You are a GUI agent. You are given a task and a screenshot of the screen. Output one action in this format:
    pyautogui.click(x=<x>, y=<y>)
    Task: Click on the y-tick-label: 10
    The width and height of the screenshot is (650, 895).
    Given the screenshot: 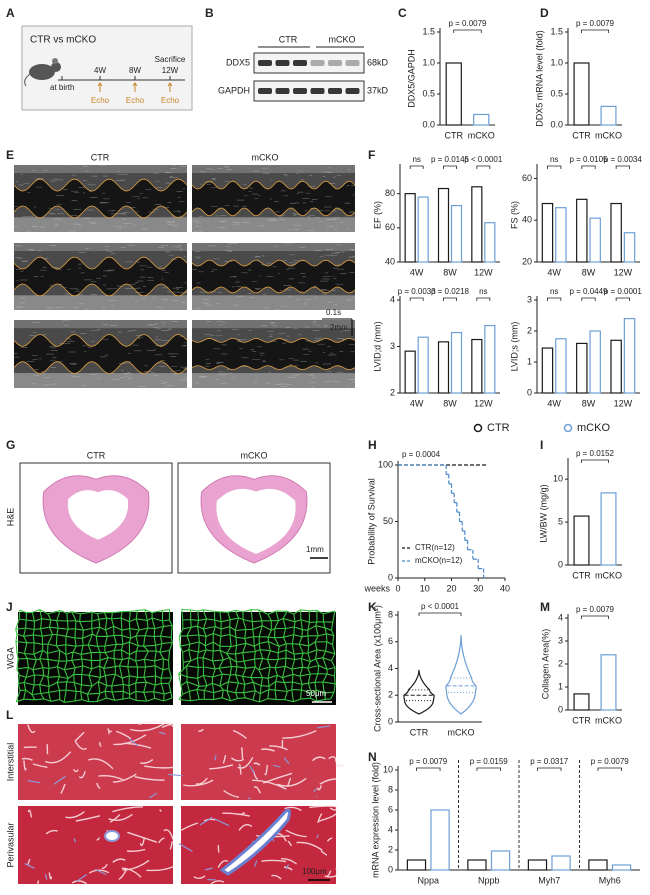 What is the action you would take?
    pyautogui.click(x=388, y=769)
    